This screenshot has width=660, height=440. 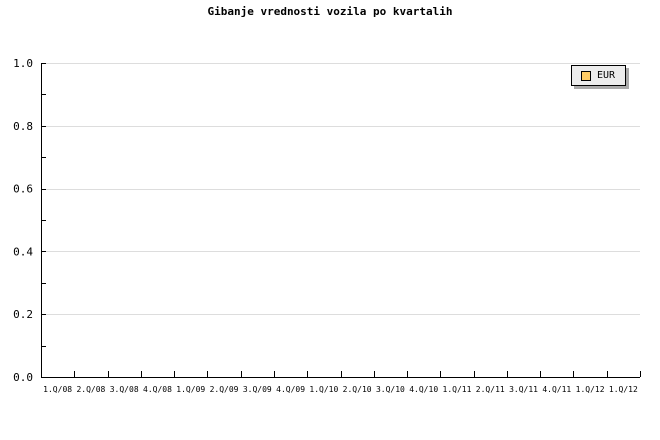 What do you see at coordinates (423, 389) in the screenshot?
I see `x-tick-label: 4.Q/10` at bounding box center [423, 389].